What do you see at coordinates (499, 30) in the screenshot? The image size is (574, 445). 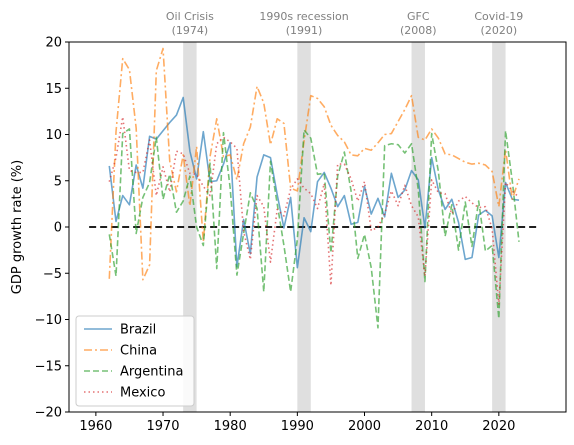 I see `event-label-year: (2020)` at bounding box center [499, 30].